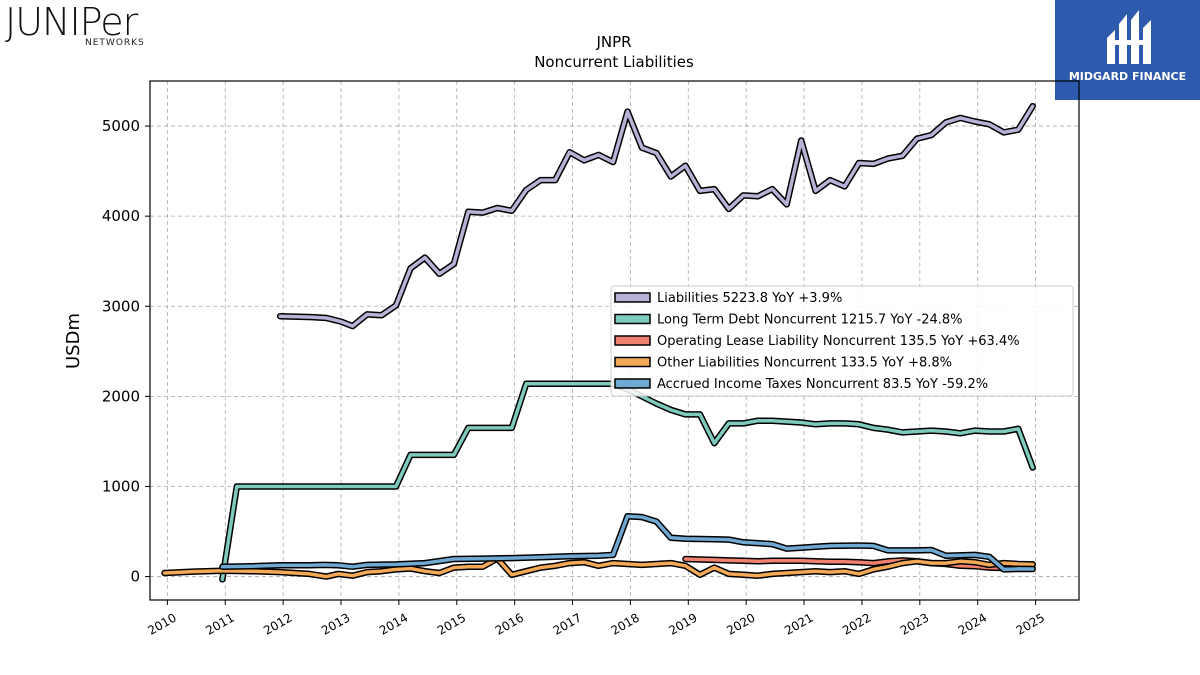 This screenshot has height=675, width=1200. What do you see at coordinates (749, 298) in the screenshot?
I see `legend-label: Liabilities 5223.8 YoY +3.9%` at bounding box center [749, 298].